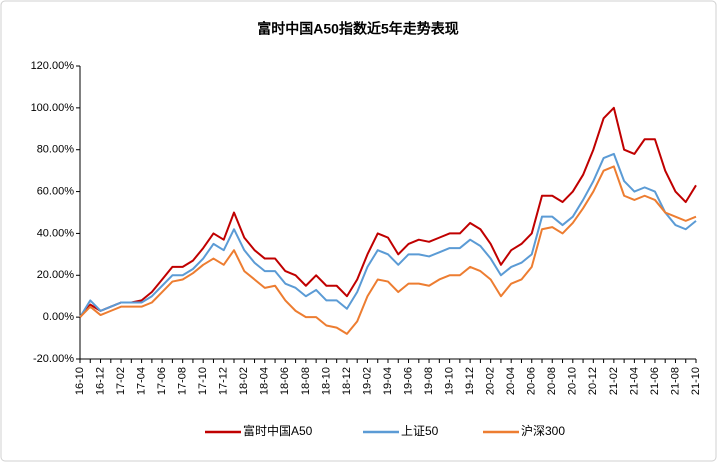 The image size is (717, 462). Describe the element at coordinates (614, 381) in the screenshot. I see `x-tick-label: 21-02` at that location.